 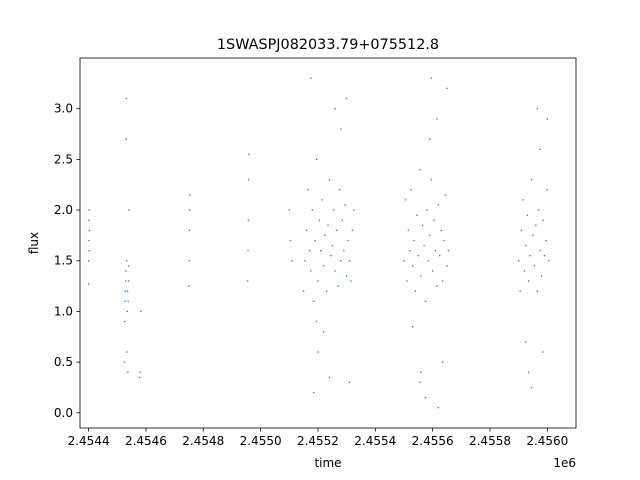 What do you see at coordinates (63, 413) in the screenshot?
I see `y-tick-label: 0.0` at bounding box center [63, 413].